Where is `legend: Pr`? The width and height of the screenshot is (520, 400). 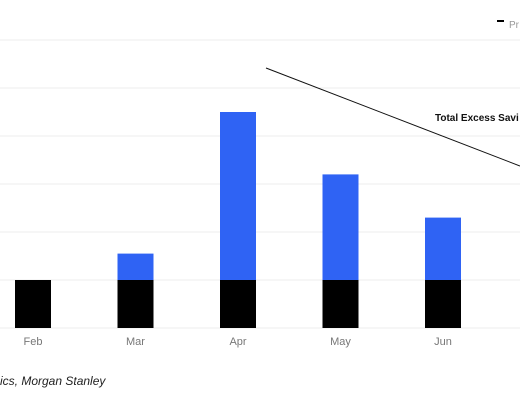 legend: Pr is located at coordinates (508, 25).